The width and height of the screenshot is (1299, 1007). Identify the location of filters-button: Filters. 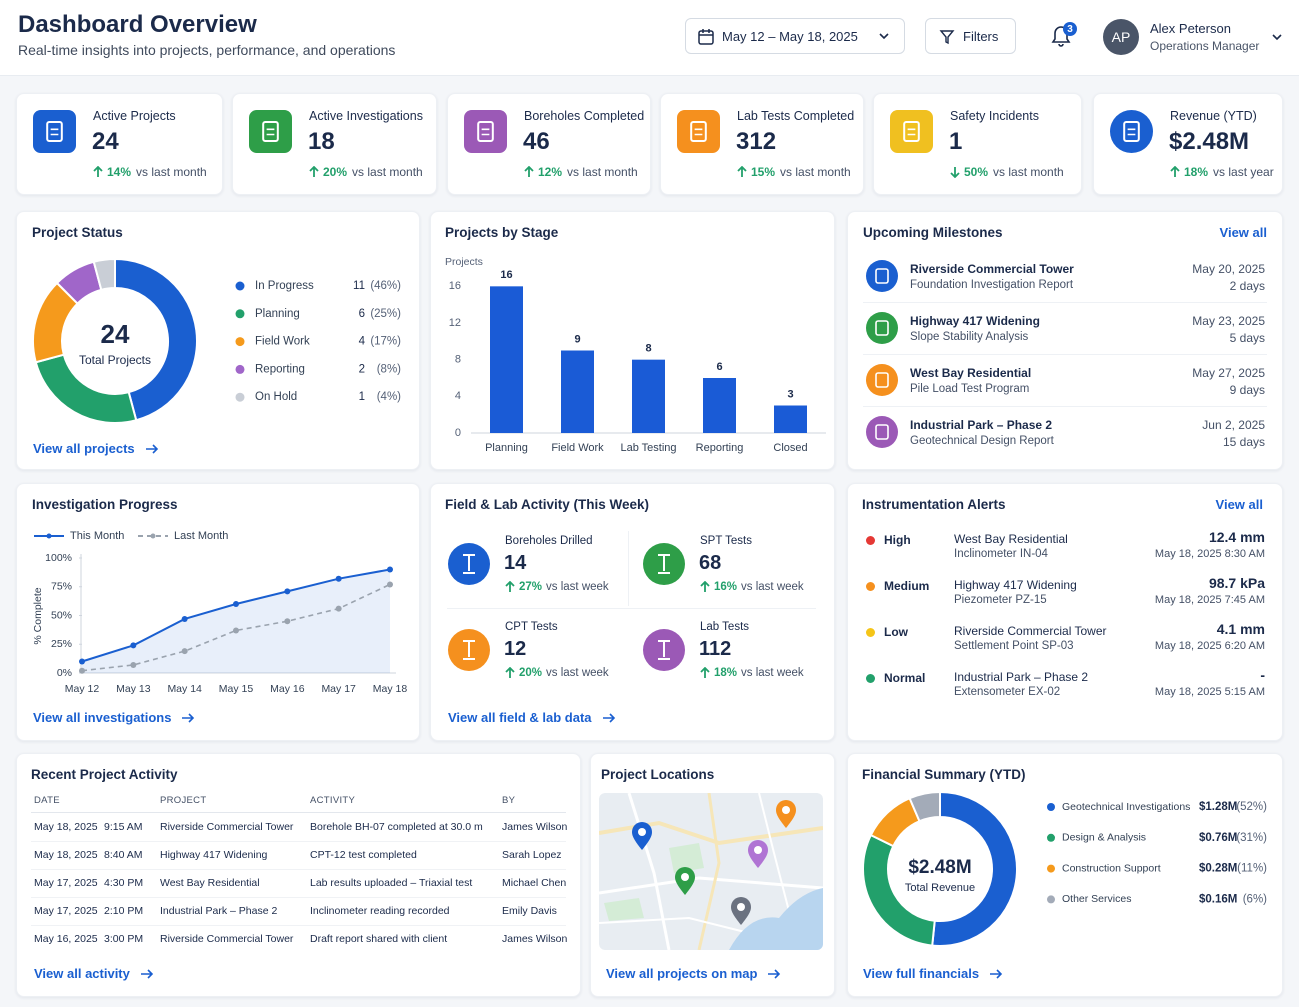
(970, 36).